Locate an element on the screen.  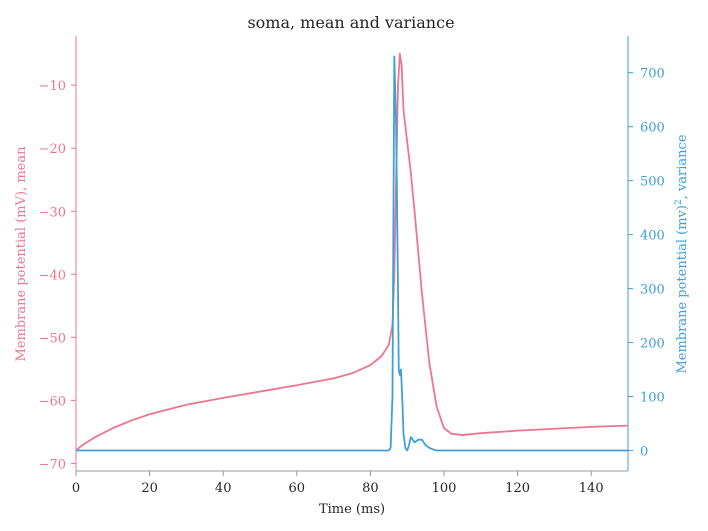
x-tick-label: 80 is located at coordinates (370, 488).